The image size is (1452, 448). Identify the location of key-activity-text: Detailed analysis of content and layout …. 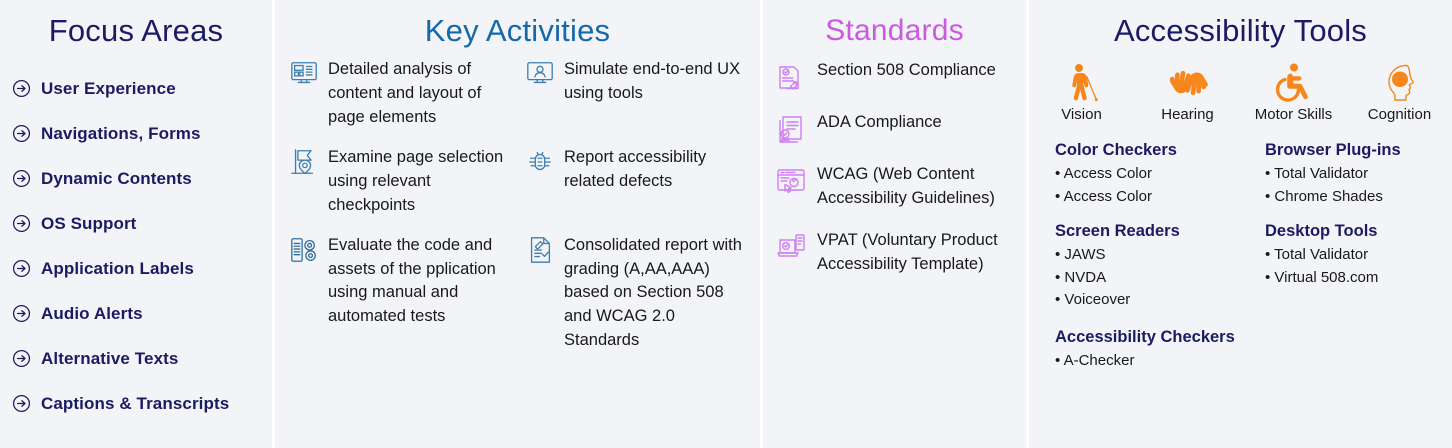
(405, 93).